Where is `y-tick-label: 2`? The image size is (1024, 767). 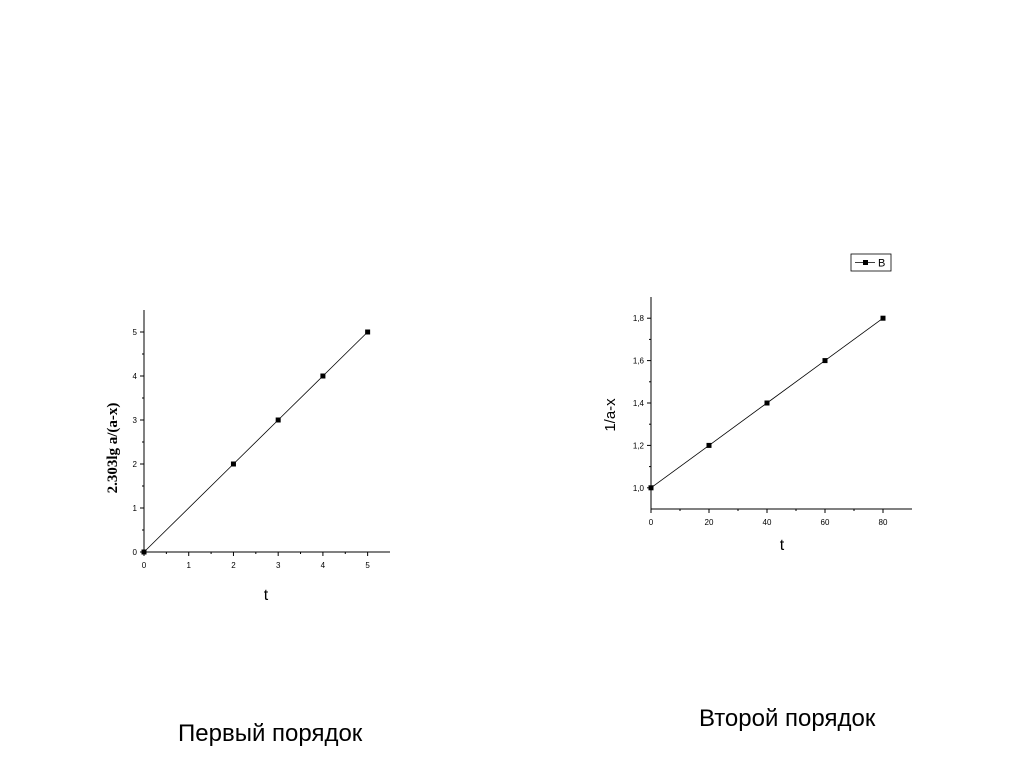
y-tick-label: 2 is located at coordinates (135, 464).